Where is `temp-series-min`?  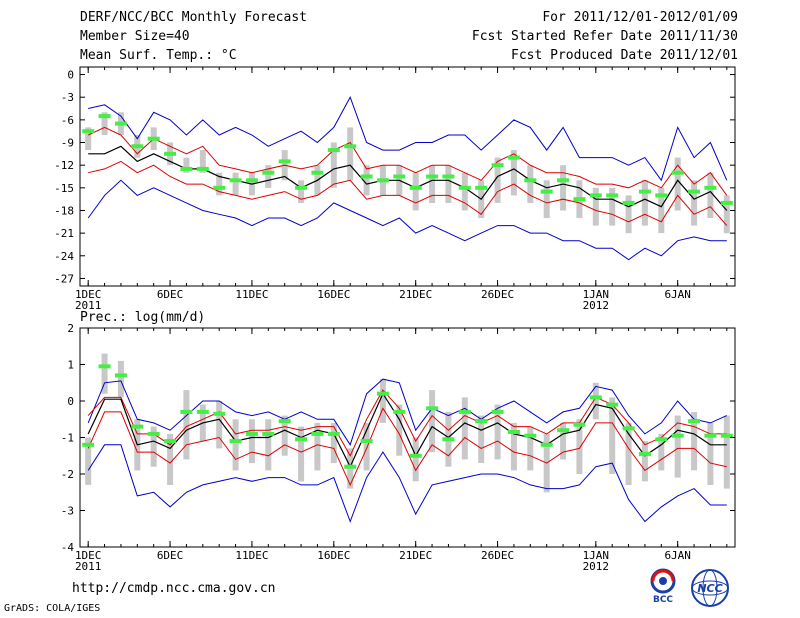 temp-series-min is located at coordinates (407, 220).